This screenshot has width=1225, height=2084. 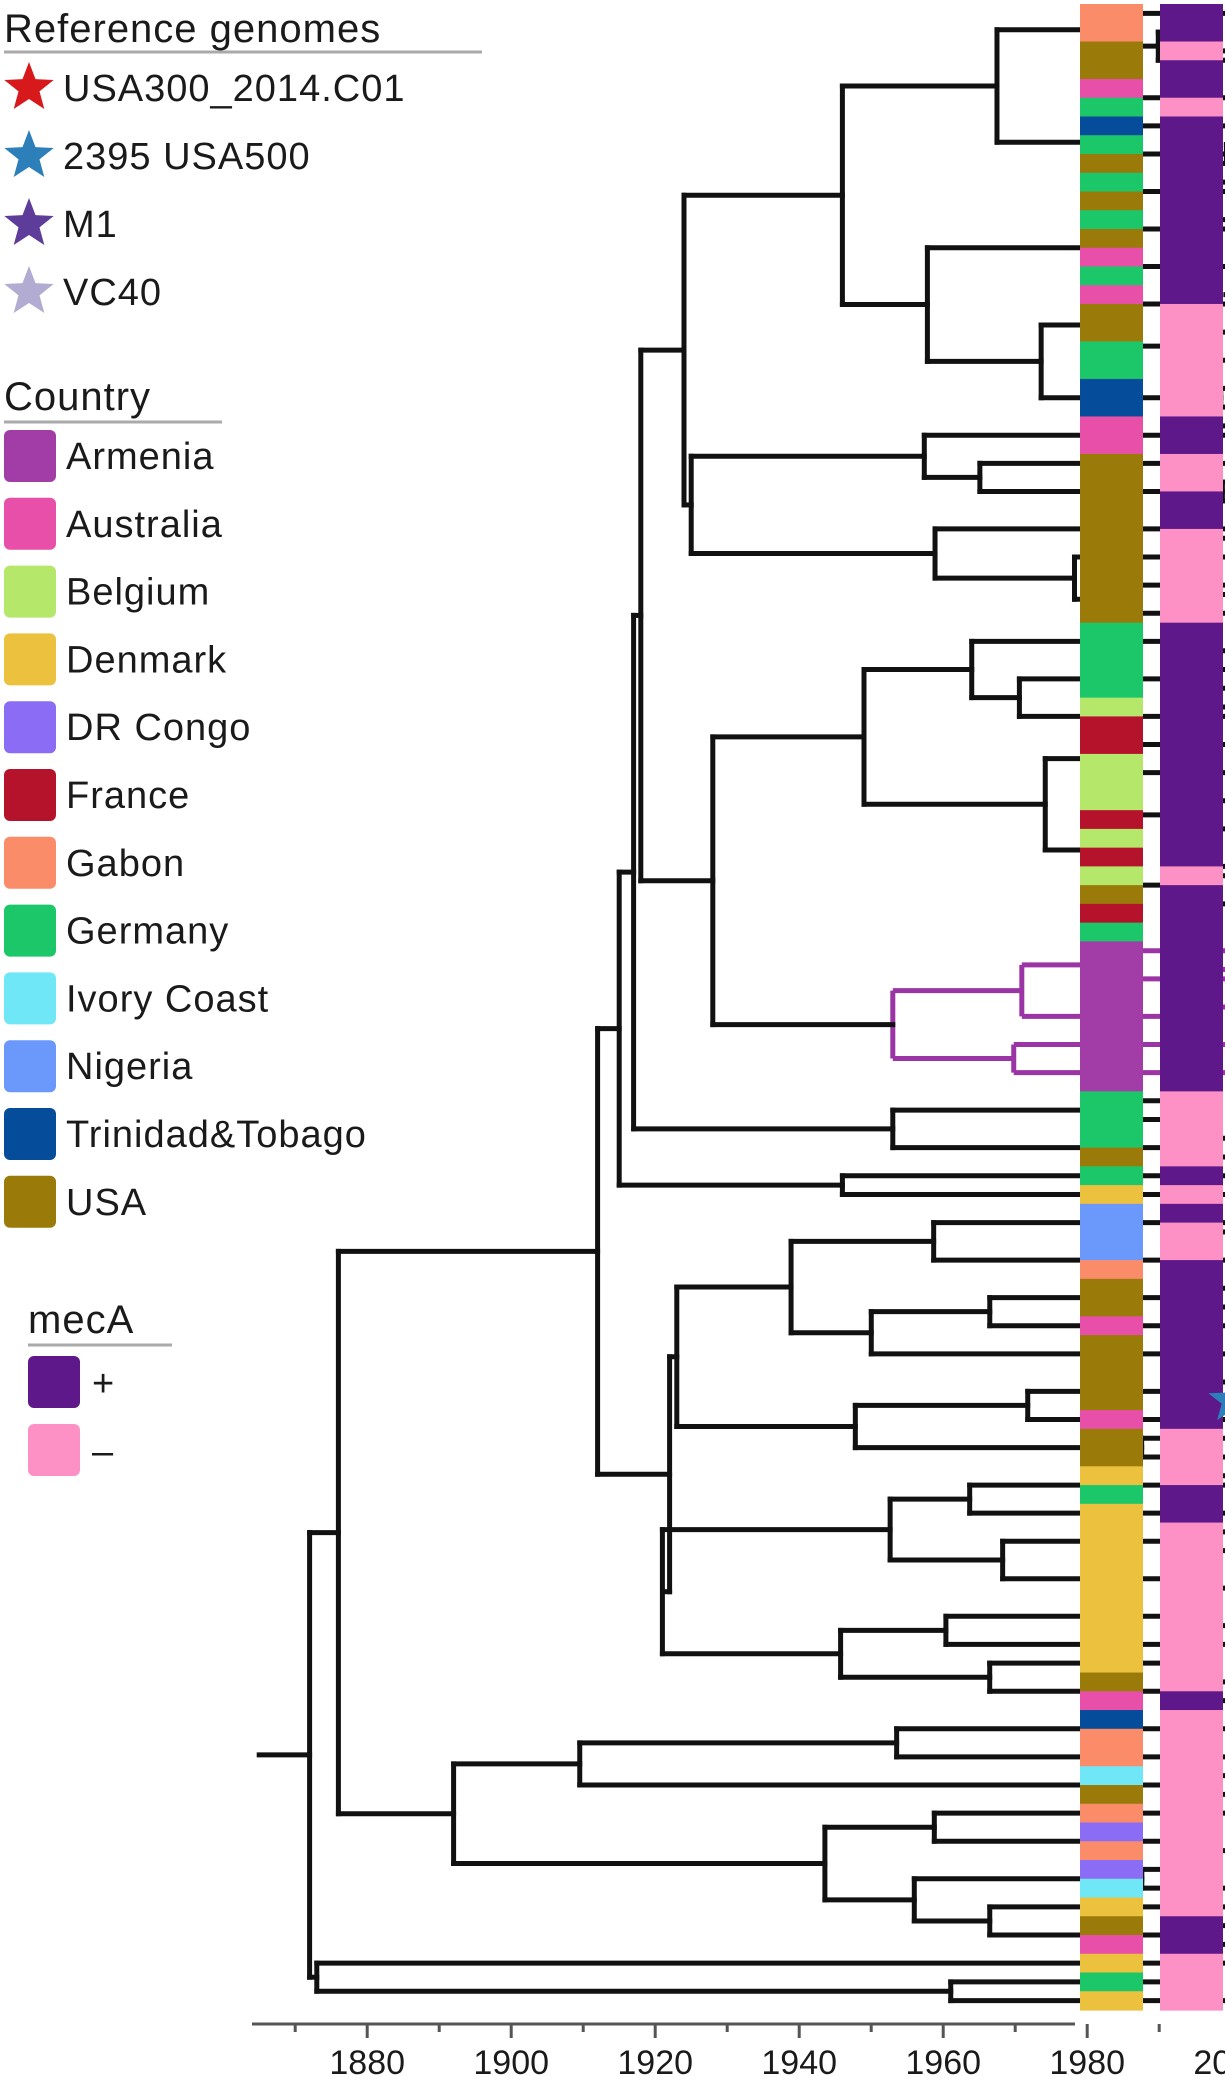 I want to click on reference-stars, so click(x=1216, y=1406).